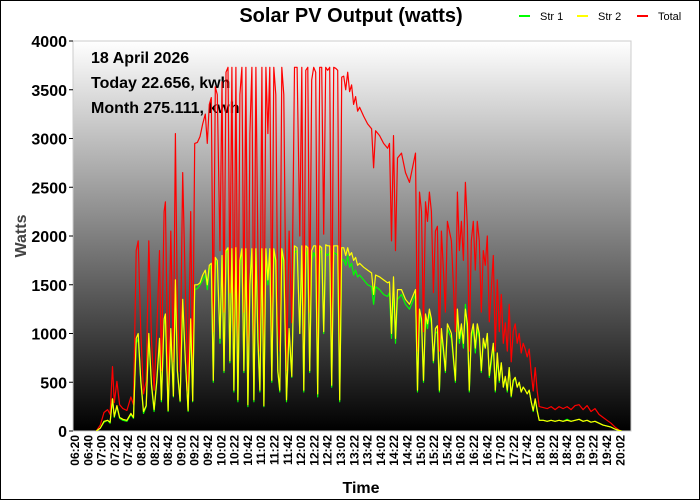 The width and height of the screenshot is (700, 500). What do you see at coordinates (140, 58) in the screenshot?
I see `date-annotation: 18 April 2026` at bounding box center [140, 58].